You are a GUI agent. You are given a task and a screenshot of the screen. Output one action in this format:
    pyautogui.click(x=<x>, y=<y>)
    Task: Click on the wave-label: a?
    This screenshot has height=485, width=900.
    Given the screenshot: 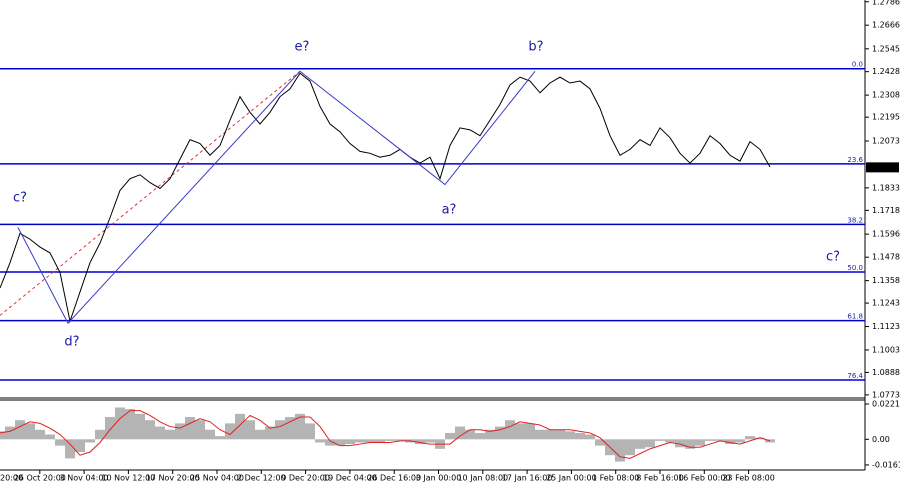 What is the action you would take?
    pyautogui.click(x=449, y=210)
    